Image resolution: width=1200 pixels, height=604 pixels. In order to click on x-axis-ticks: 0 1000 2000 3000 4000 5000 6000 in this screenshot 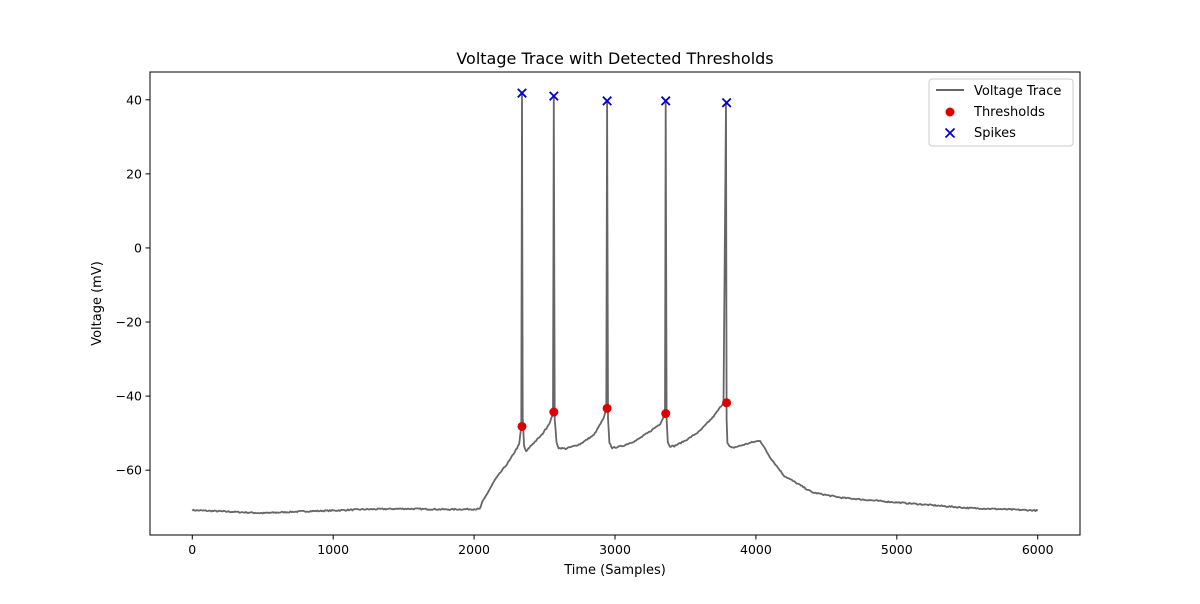, I will do `click(621, 546)`.